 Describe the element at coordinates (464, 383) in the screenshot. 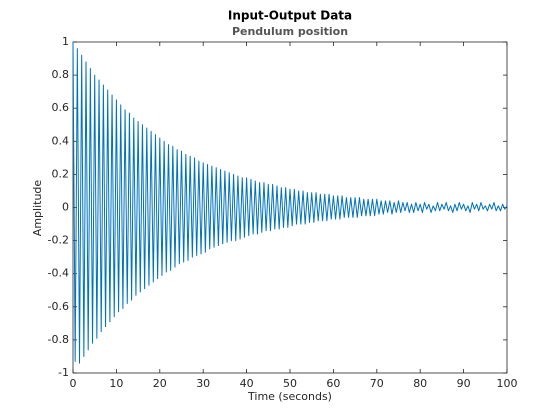

I see `x-tick-label: 90` at that location.